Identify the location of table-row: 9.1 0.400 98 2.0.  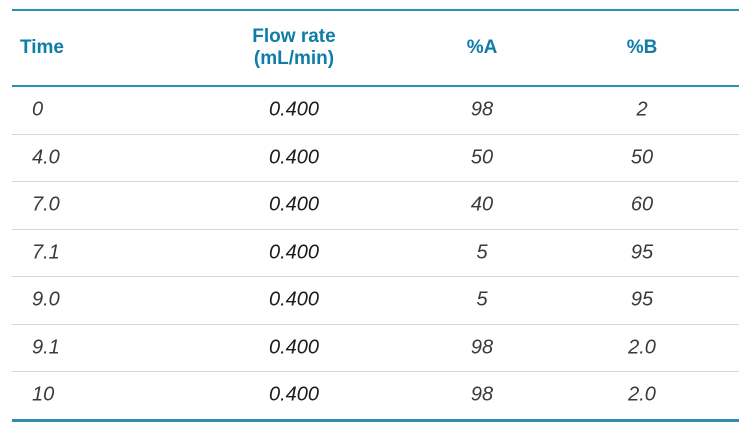
(375, 347).